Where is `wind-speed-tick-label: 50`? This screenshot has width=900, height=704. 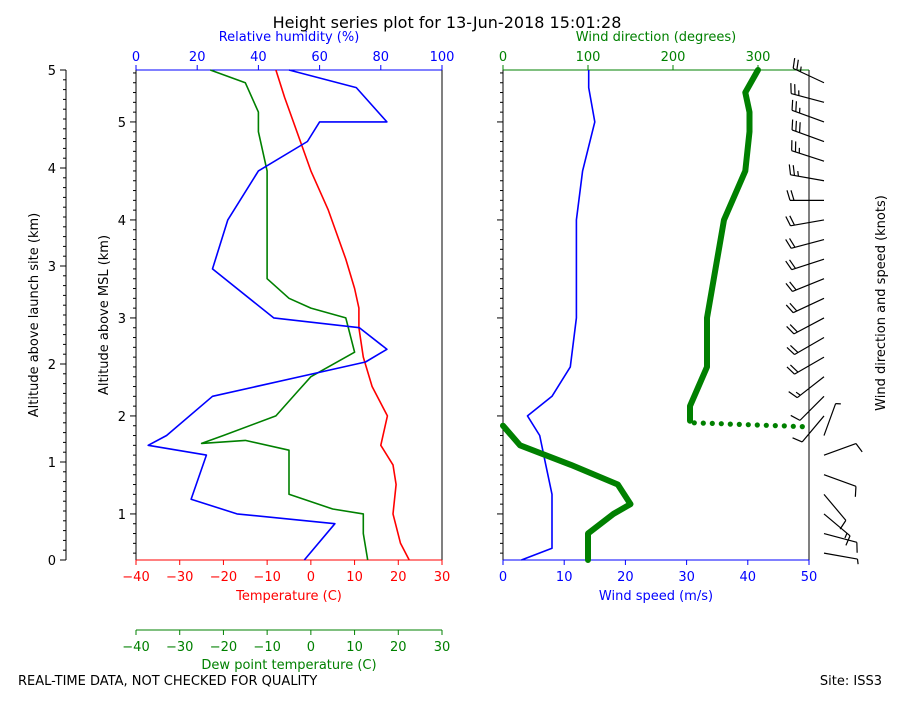
wind-speed-tick-label: 50 is located at coordinates (809, 577).